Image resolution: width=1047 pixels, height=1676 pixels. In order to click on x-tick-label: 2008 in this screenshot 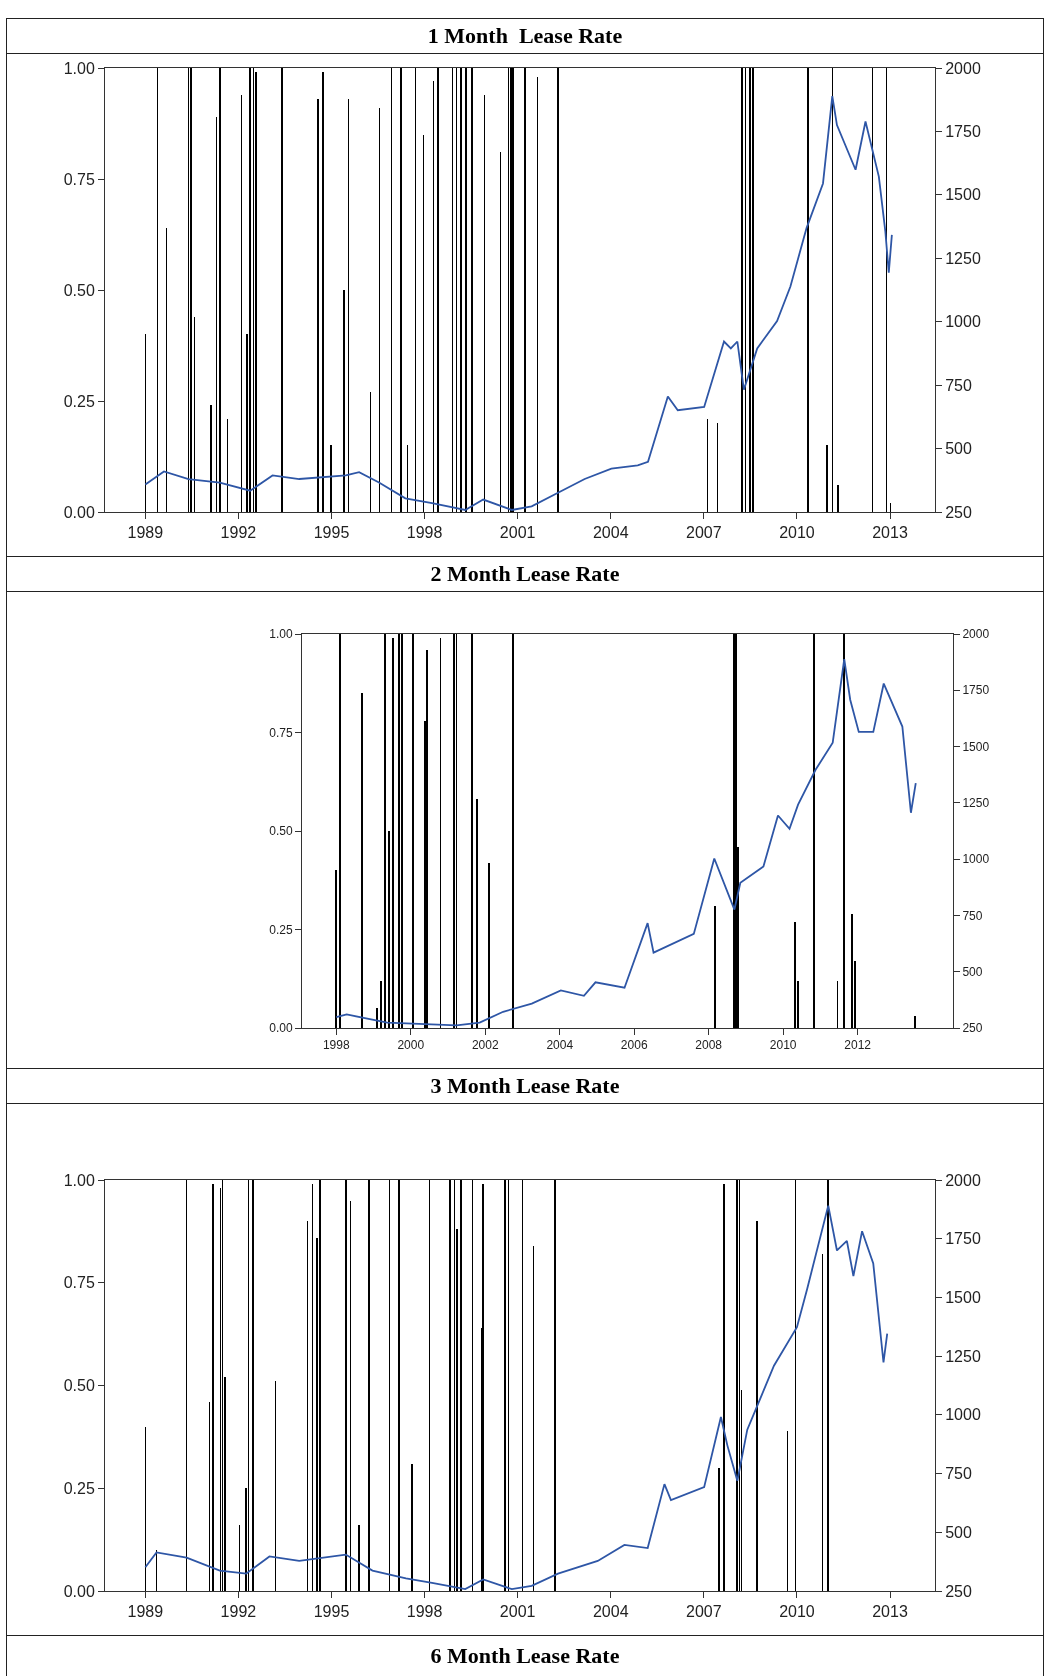, I will do `click(709, 1045)`.